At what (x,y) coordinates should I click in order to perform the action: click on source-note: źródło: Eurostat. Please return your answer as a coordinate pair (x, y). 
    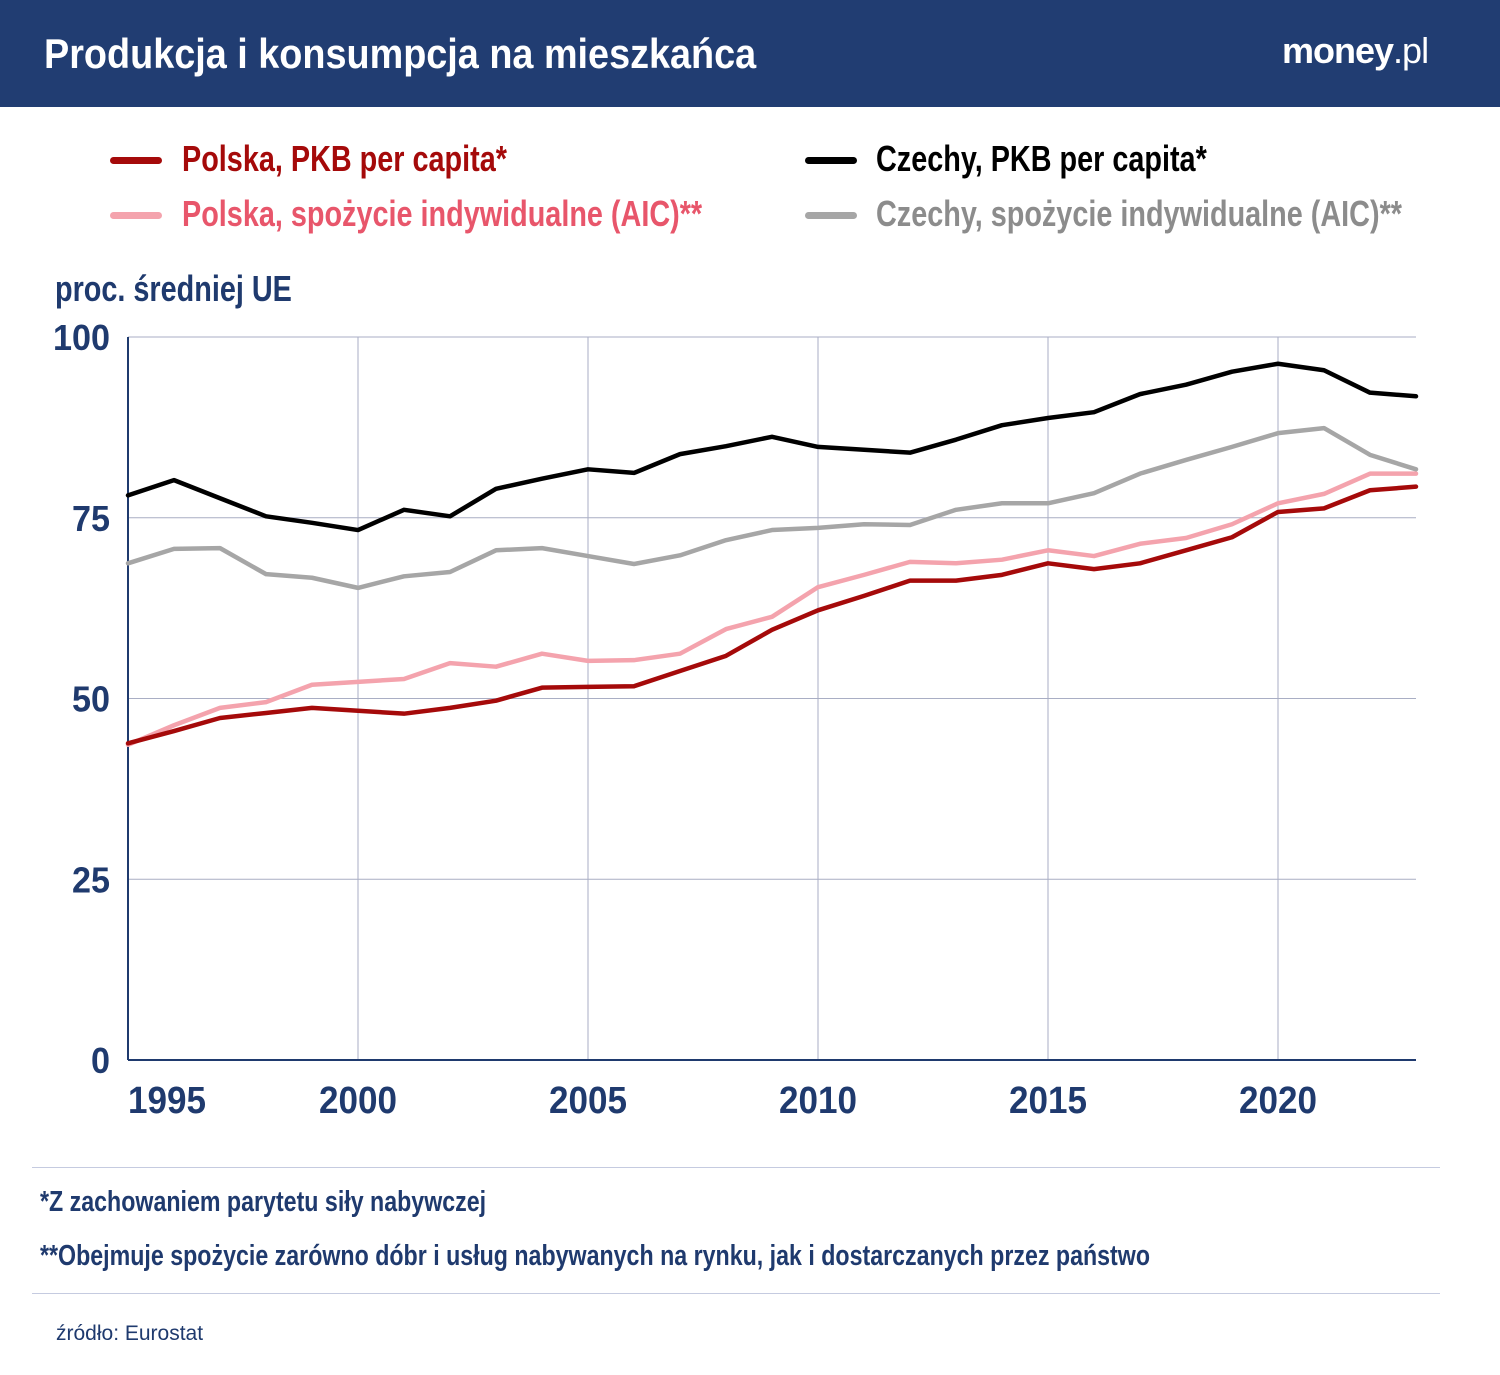
    Looking at the image, I should click on (130, 1333).